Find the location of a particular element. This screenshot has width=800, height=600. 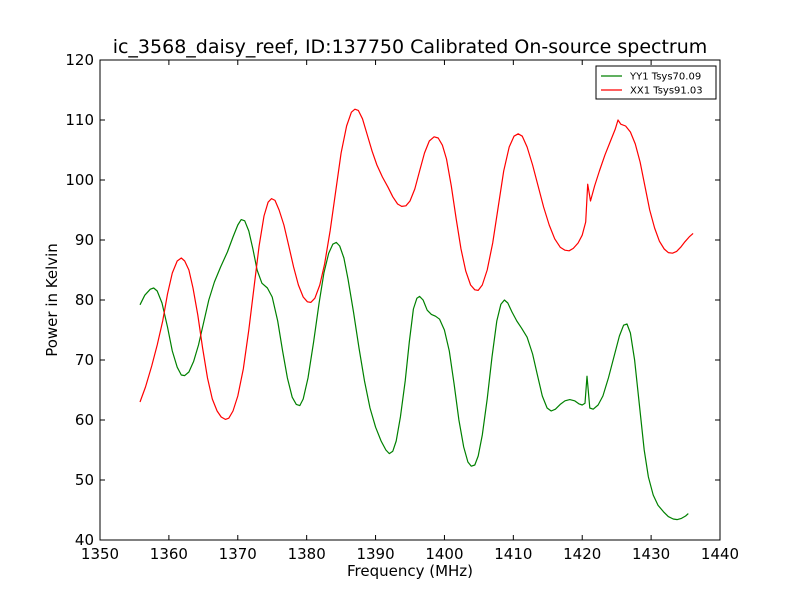

y-tick-label: 110 is located at coordinates (79, 120).